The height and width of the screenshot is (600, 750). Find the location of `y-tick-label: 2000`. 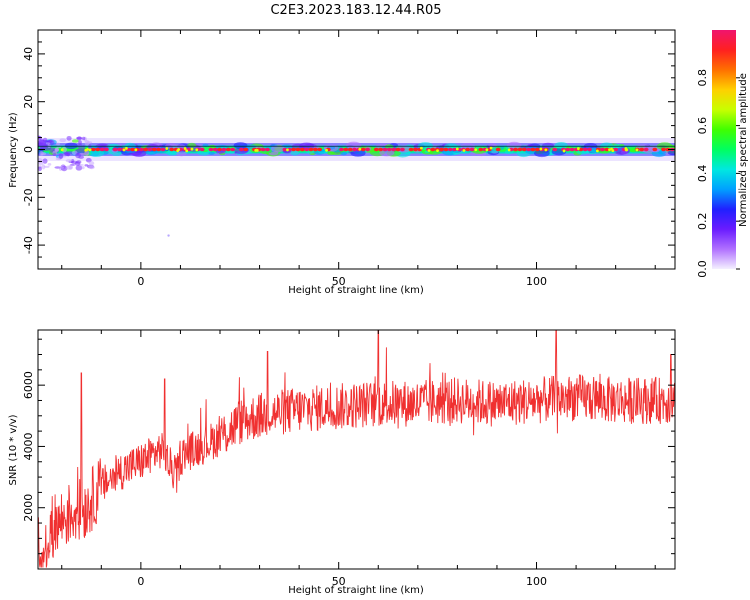

y-tick-label: 2000 is located at coordinates (28, 508).